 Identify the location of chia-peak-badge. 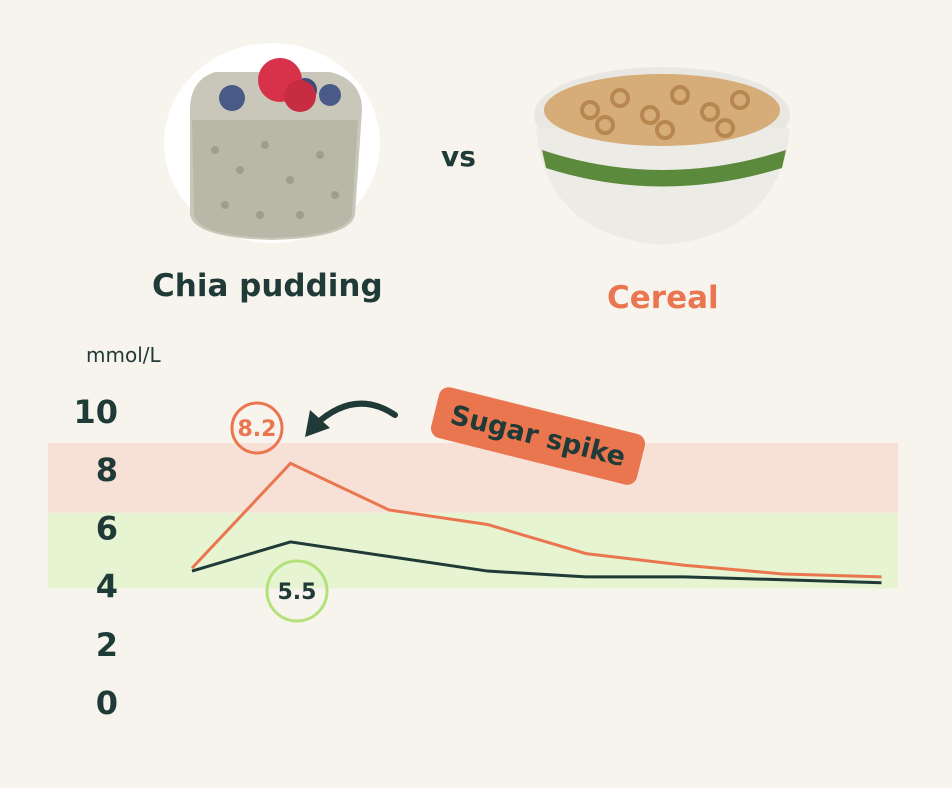
(297, 591).